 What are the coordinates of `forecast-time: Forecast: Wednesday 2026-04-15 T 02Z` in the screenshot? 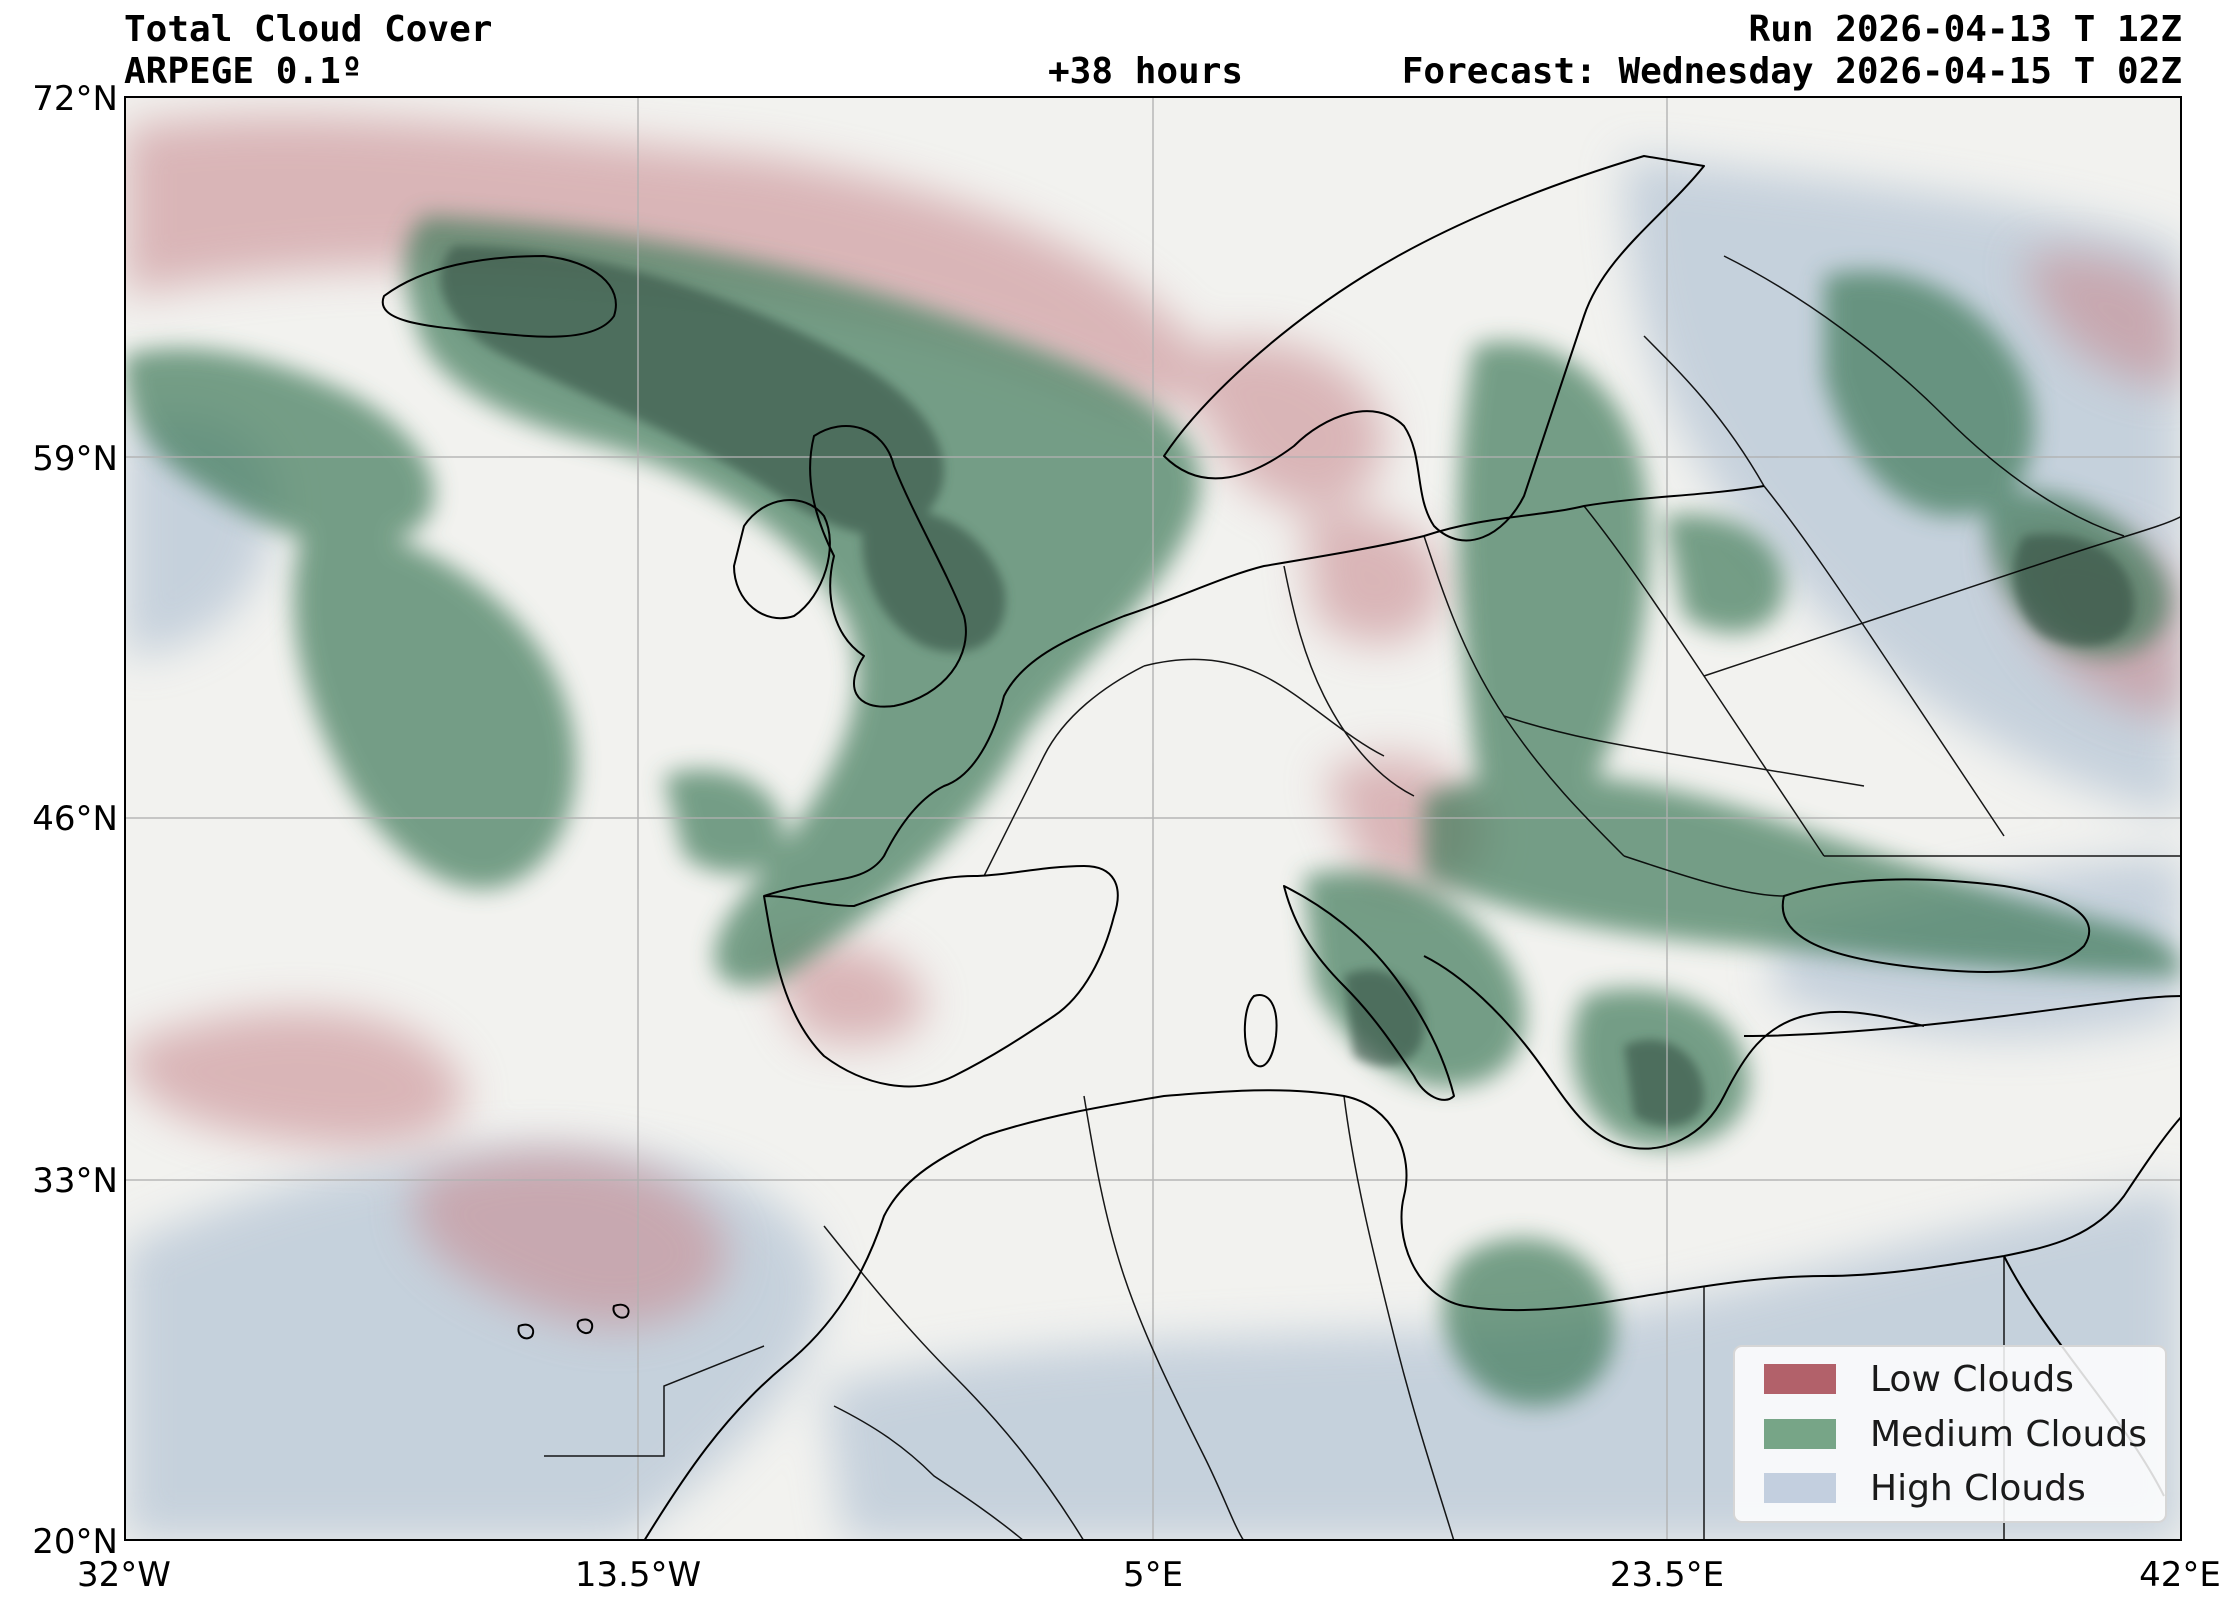 It's located at (1791, 71).